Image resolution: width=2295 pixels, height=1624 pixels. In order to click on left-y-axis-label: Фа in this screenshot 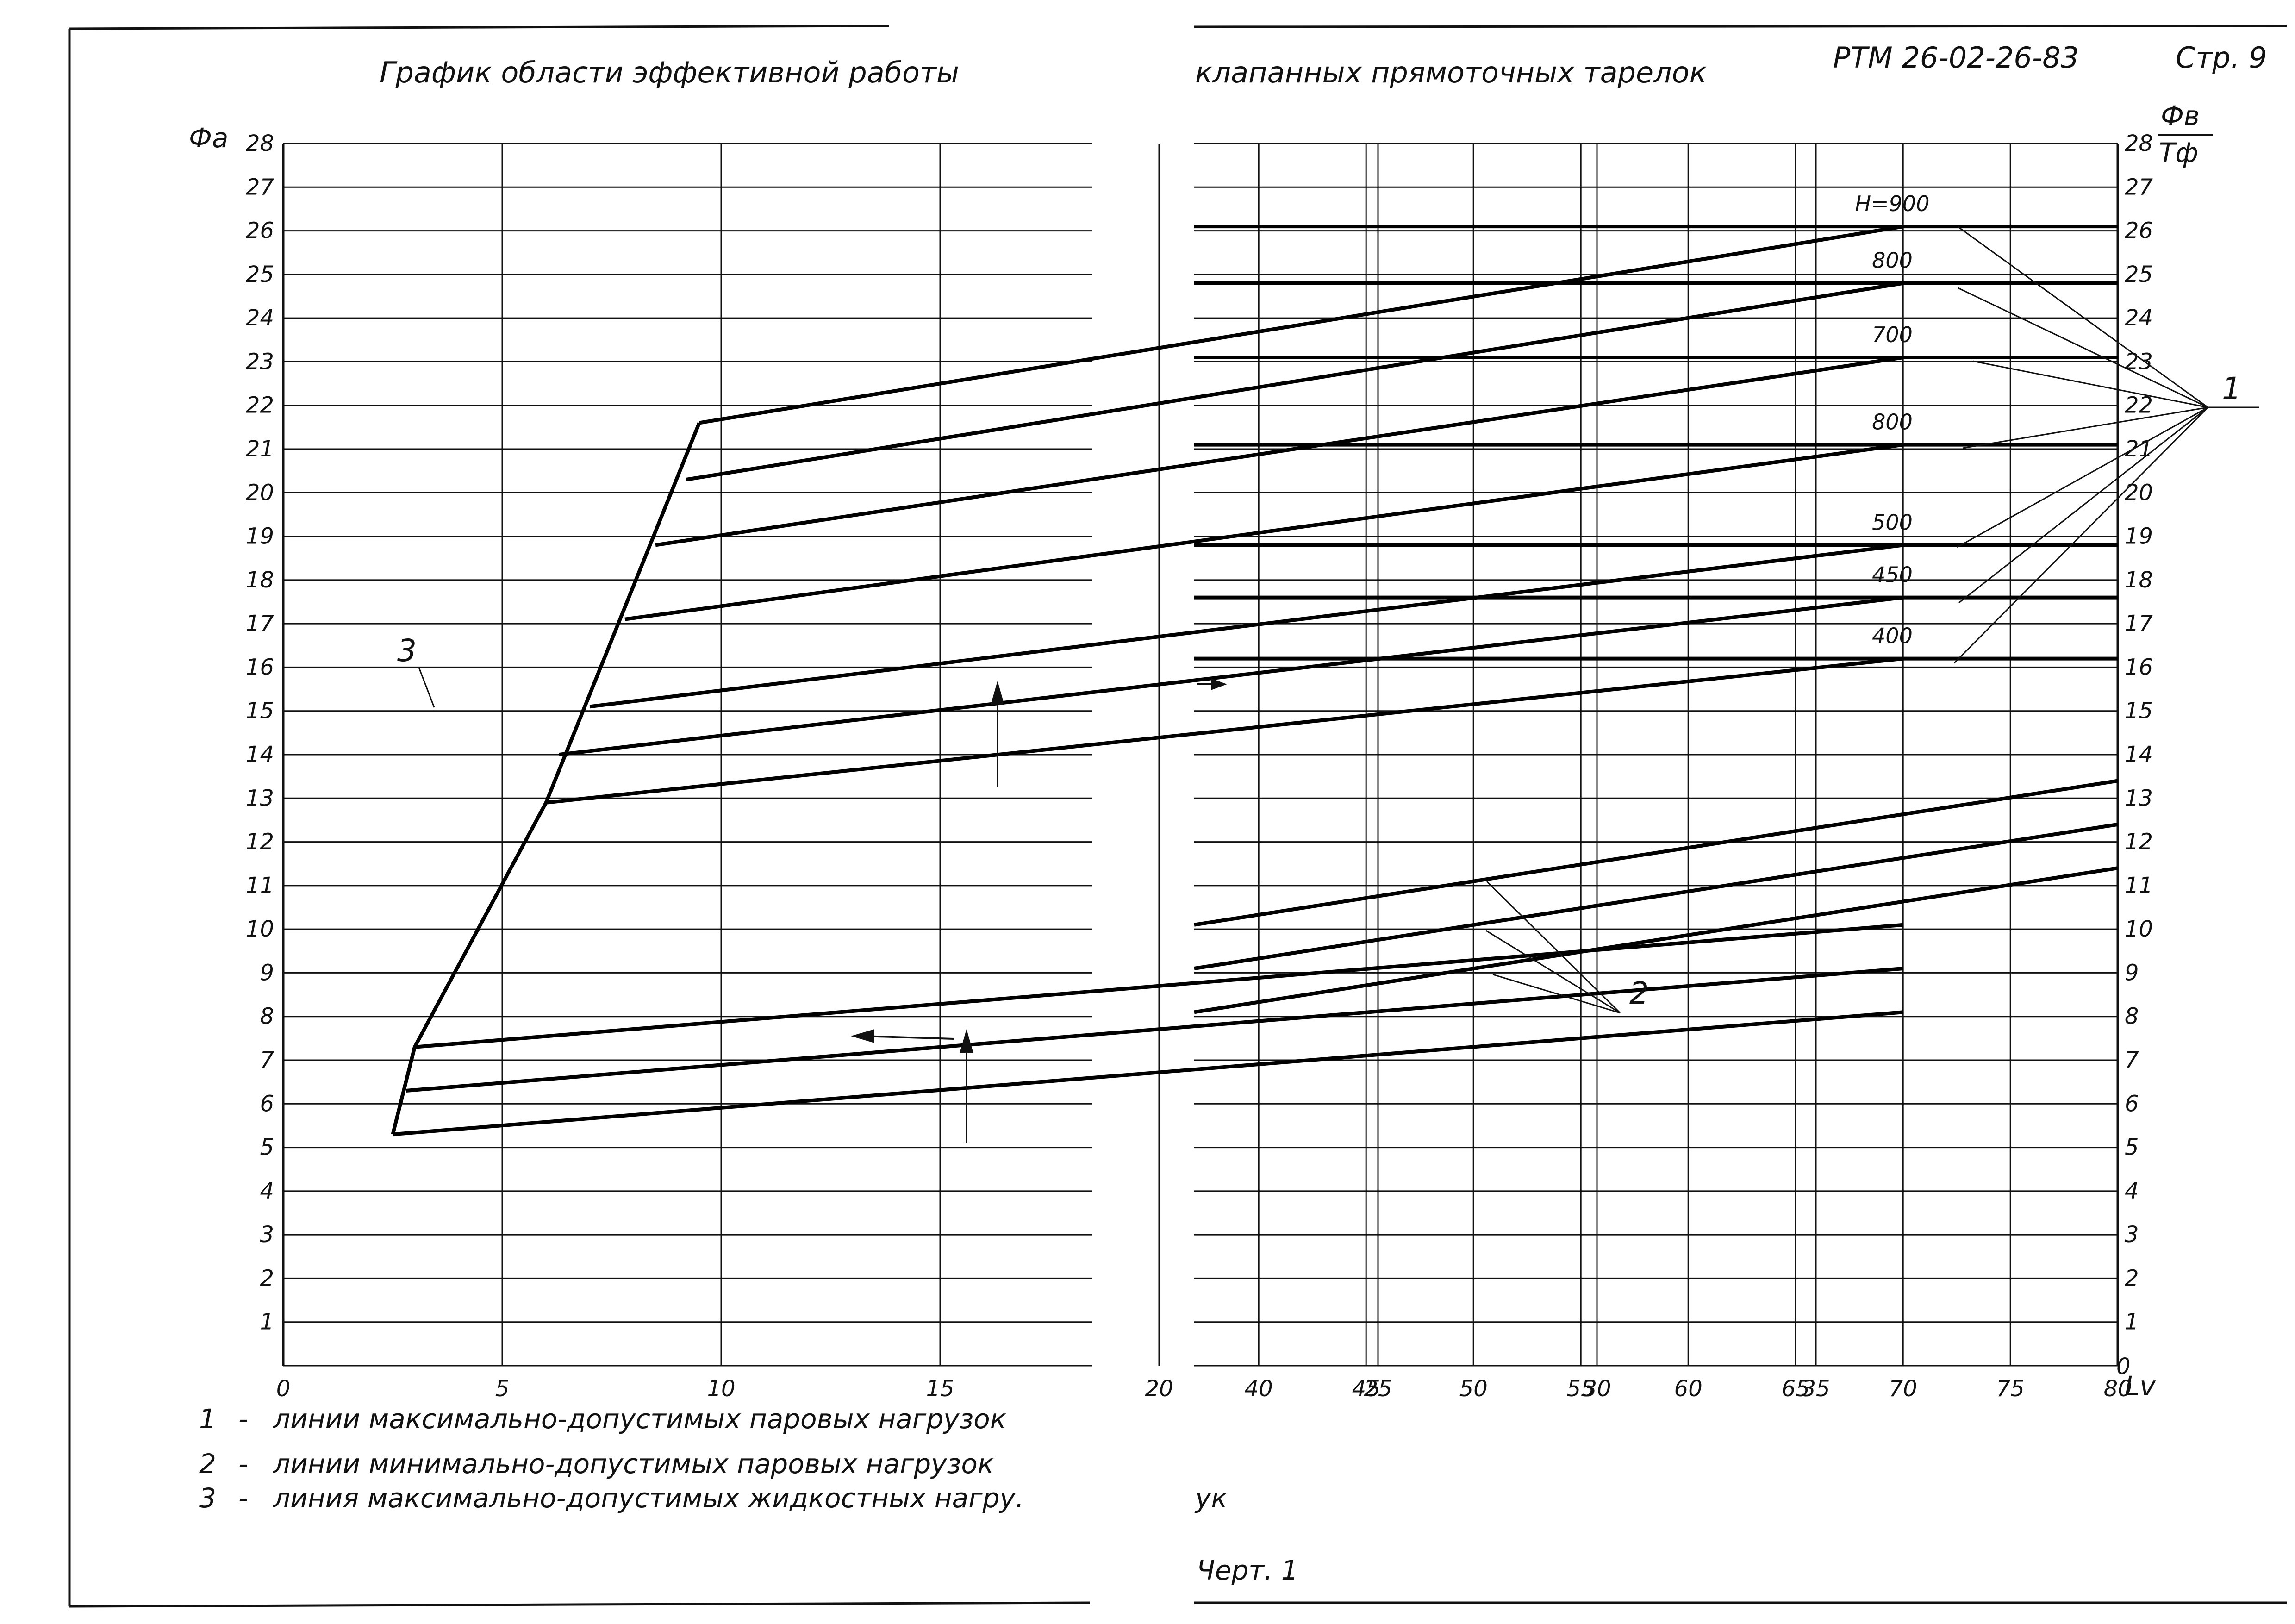, I will do `click(208, 138)`.